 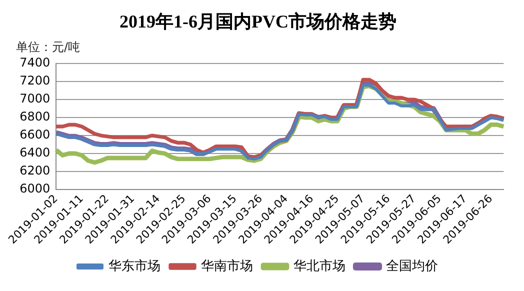 What do you see at coordinates (35, 99) in the screenshot?
I see `y-tick-label: 7000` at bounding box center [35, 99].